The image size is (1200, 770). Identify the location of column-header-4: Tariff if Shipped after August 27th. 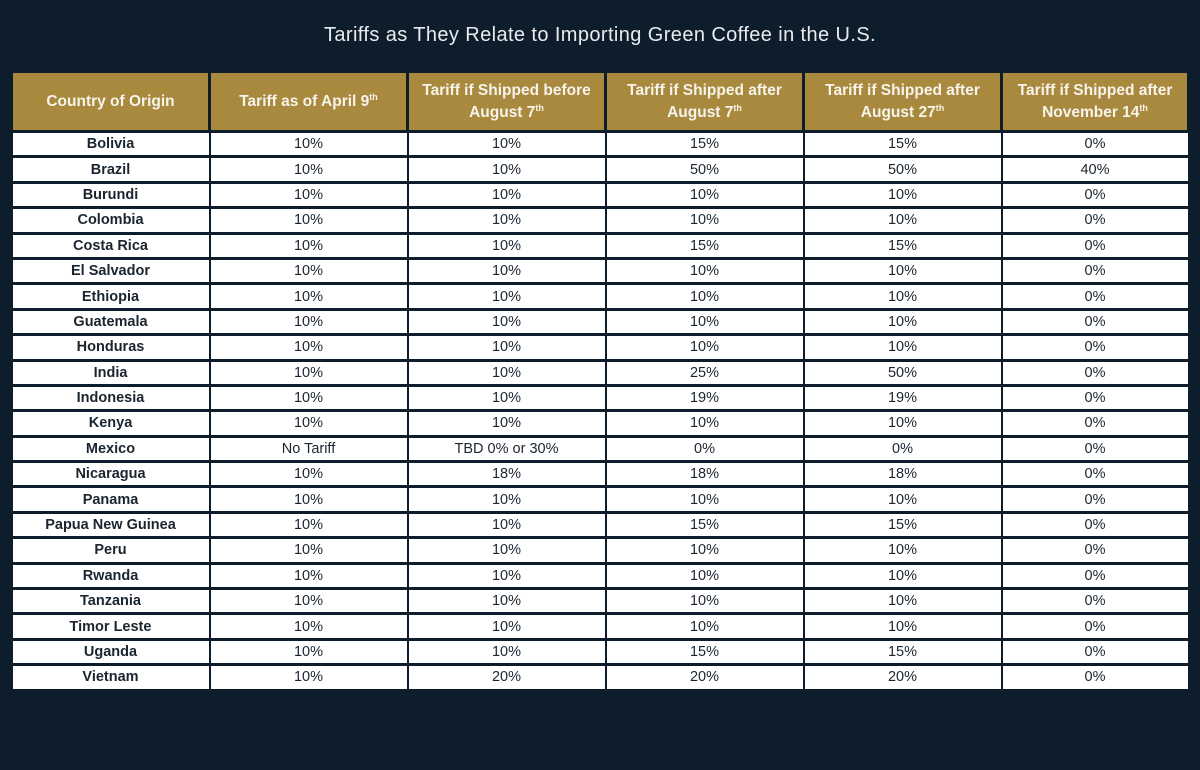
(902, 101).